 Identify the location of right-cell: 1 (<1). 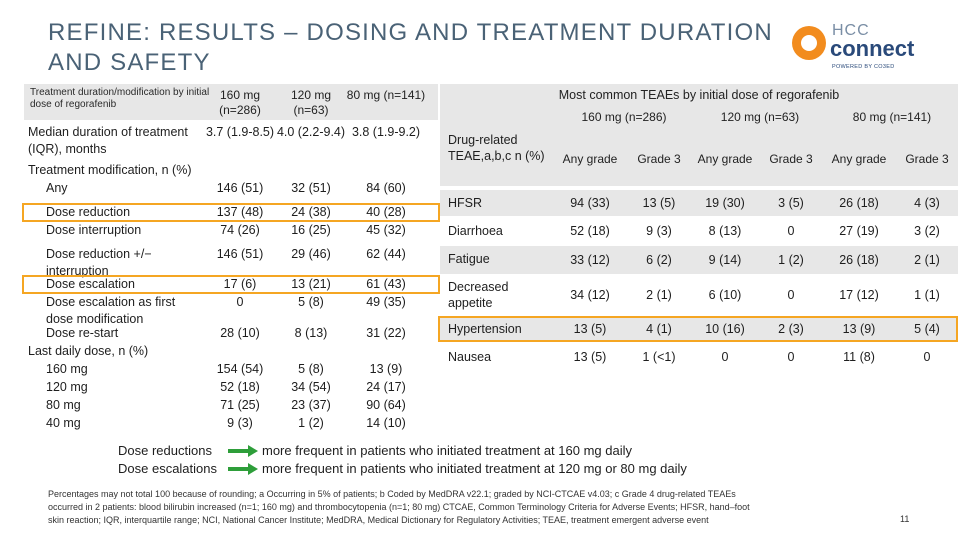
(659, 357).